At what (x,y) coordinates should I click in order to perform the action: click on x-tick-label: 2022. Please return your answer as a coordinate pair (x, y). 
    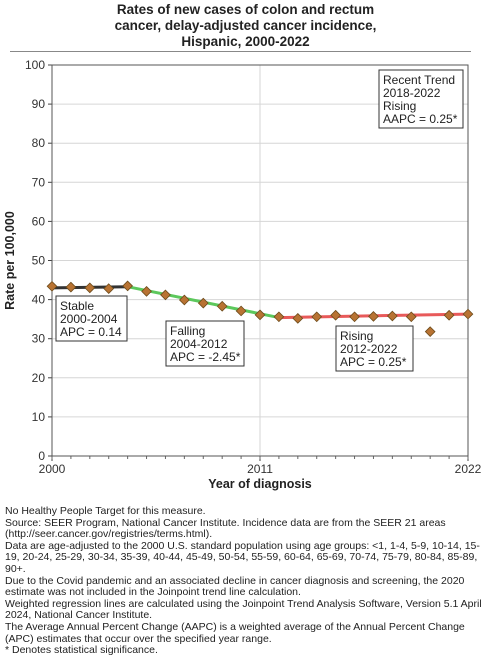
    Looking at the image, I should click on (468, 469).